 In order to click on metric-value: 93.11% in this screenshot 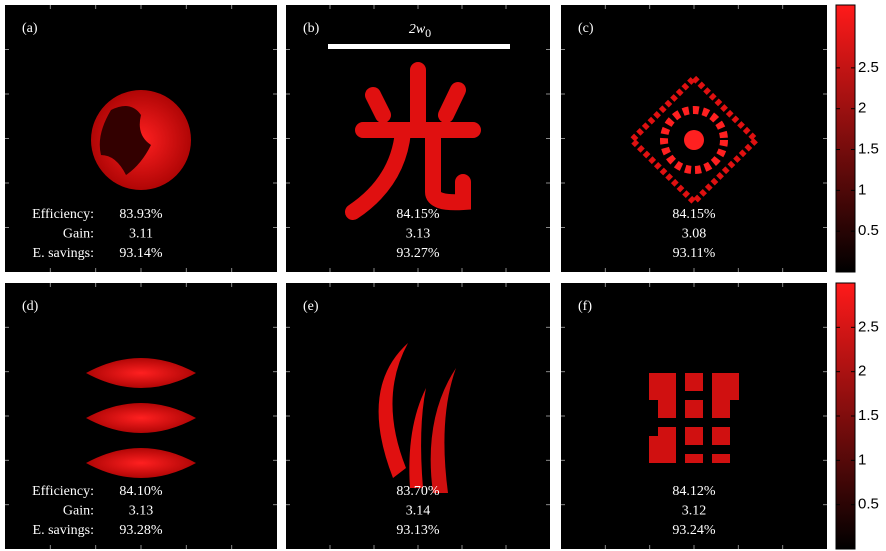, I will do `click(694, 253)`.